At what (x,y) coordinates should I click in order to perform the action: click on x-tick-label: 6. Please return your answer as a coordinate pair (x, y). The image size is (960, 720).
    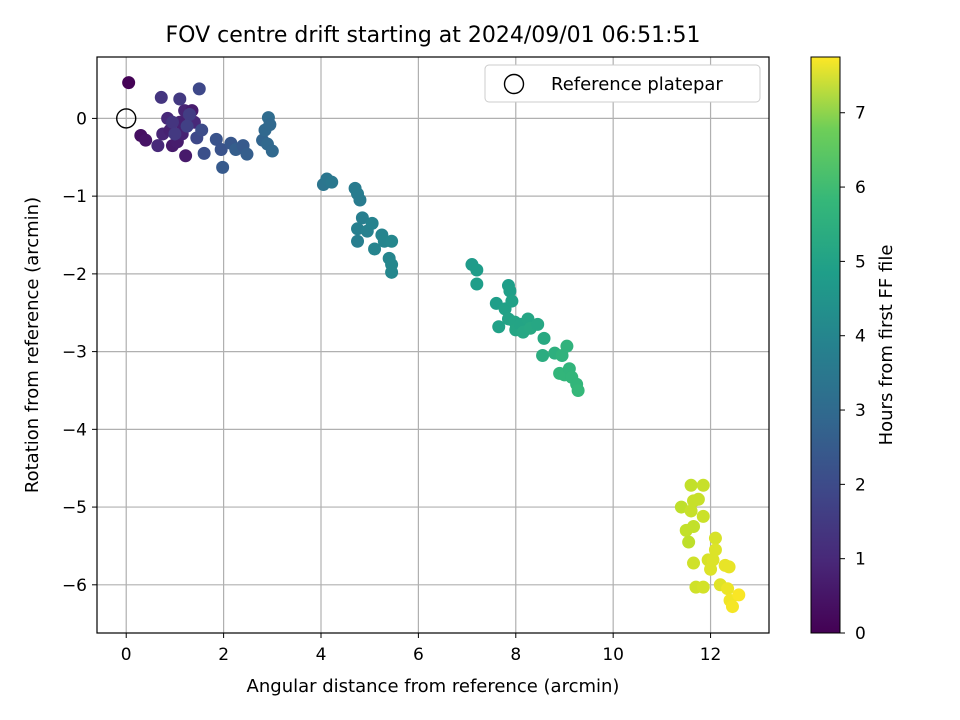
    Looking at the image, I should click on (418, 655).